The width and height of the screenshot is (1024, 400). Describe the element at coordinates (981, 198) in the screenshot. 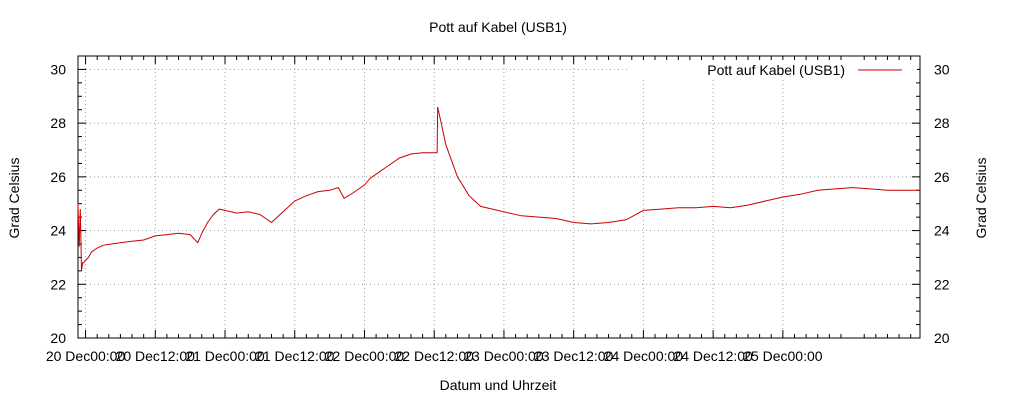

I see `y-axis-label-right: Grad Celsius` at that location.